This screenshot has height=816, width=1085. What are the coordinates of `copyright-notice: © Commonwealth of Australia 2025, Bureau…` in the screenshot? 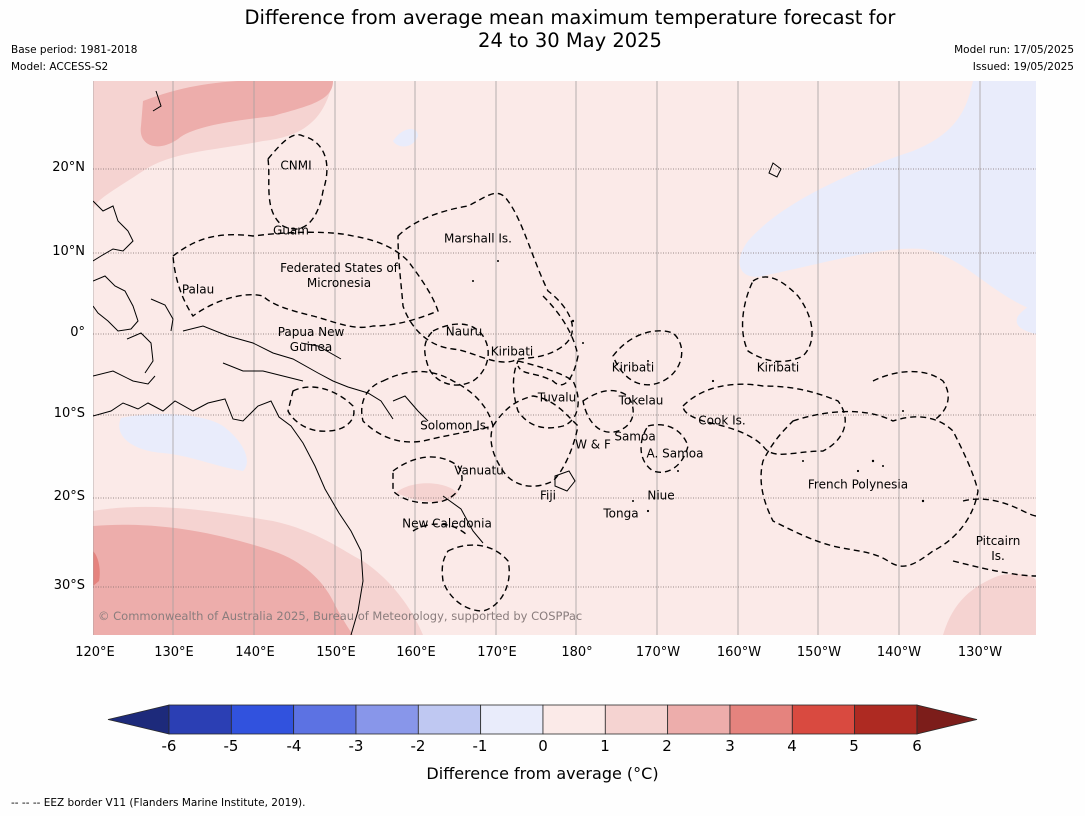 It's located at (340, 616).